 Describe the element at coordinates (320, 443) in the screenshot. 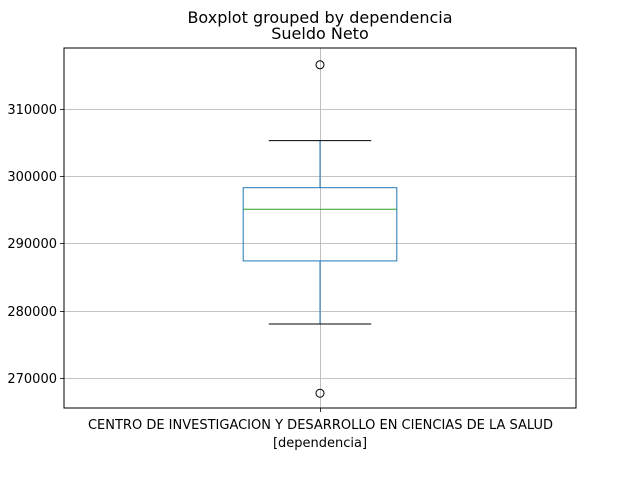

I see `x-axis-label: [dependencia]` at that location.